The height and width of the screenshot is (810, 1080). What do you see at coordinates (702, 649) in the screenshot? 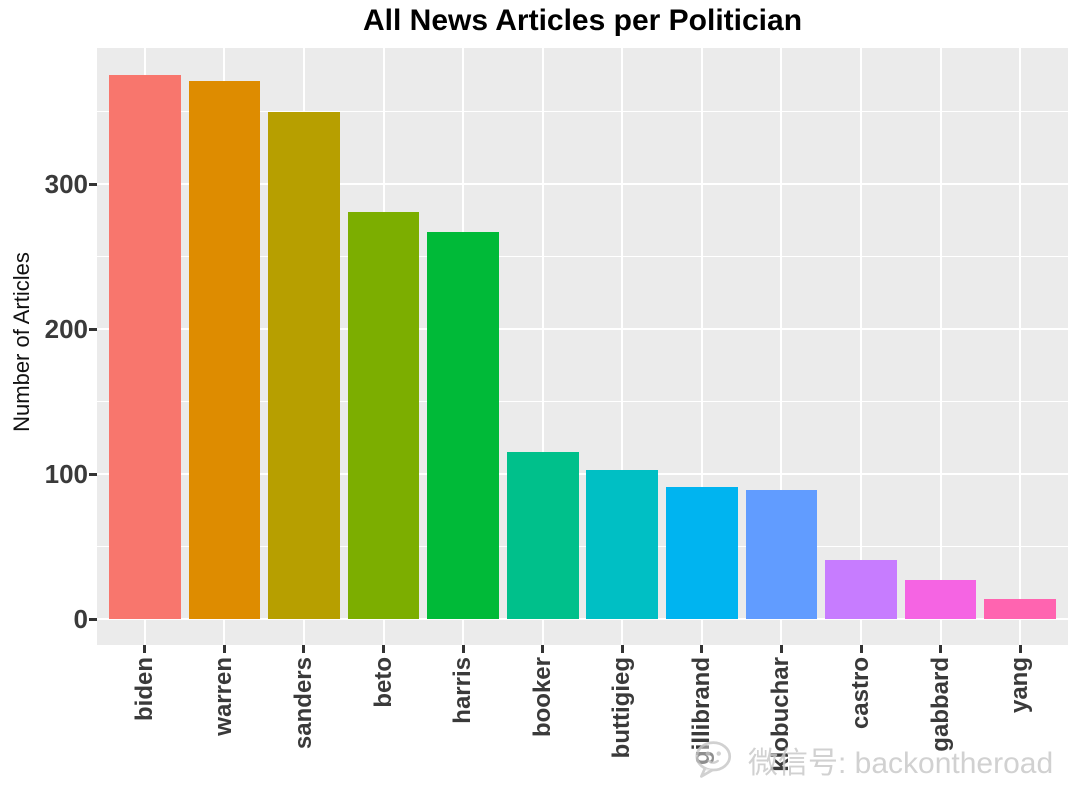
I see `x-tick-mark-gillibrand` at bounding box center [702, 649].